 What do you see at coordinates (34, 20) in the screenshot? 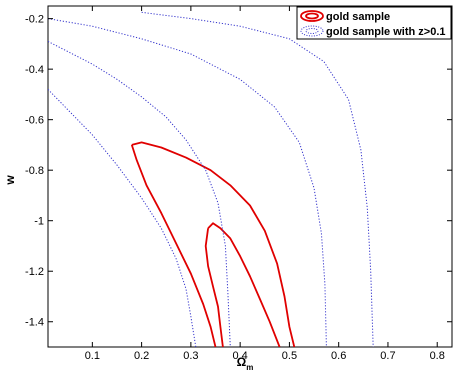
I see `y-tick-label: -0.2` at bounding box center [34, 20].